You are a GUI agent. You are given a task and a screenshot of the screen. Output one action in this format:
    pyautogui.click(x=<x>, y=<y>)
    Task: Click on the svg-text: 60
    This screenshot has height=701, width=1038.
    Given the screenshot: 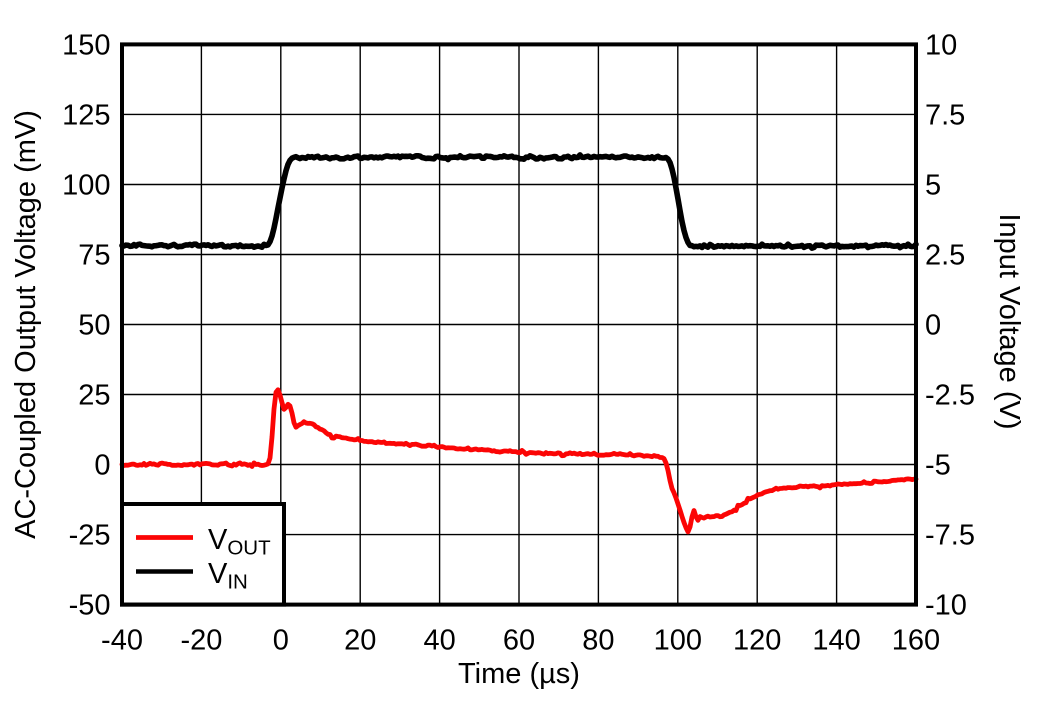 What is the action you would take?
    pyautogui.click(x=519, y=641)
    